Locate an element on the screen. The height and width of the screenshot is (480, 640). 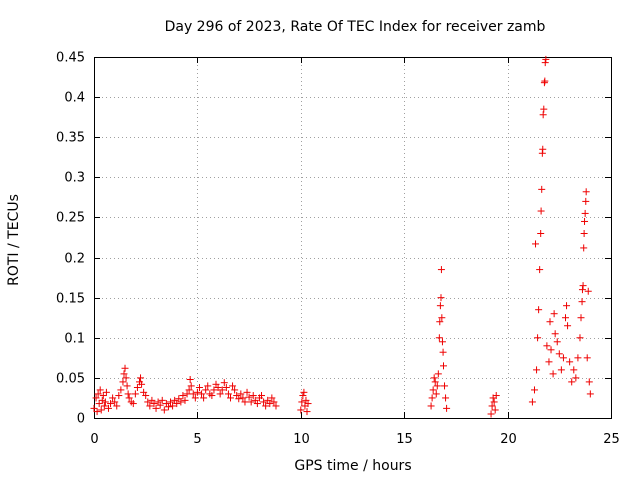
y-tick-label: 0.05 is located at coordinates (70, 379).